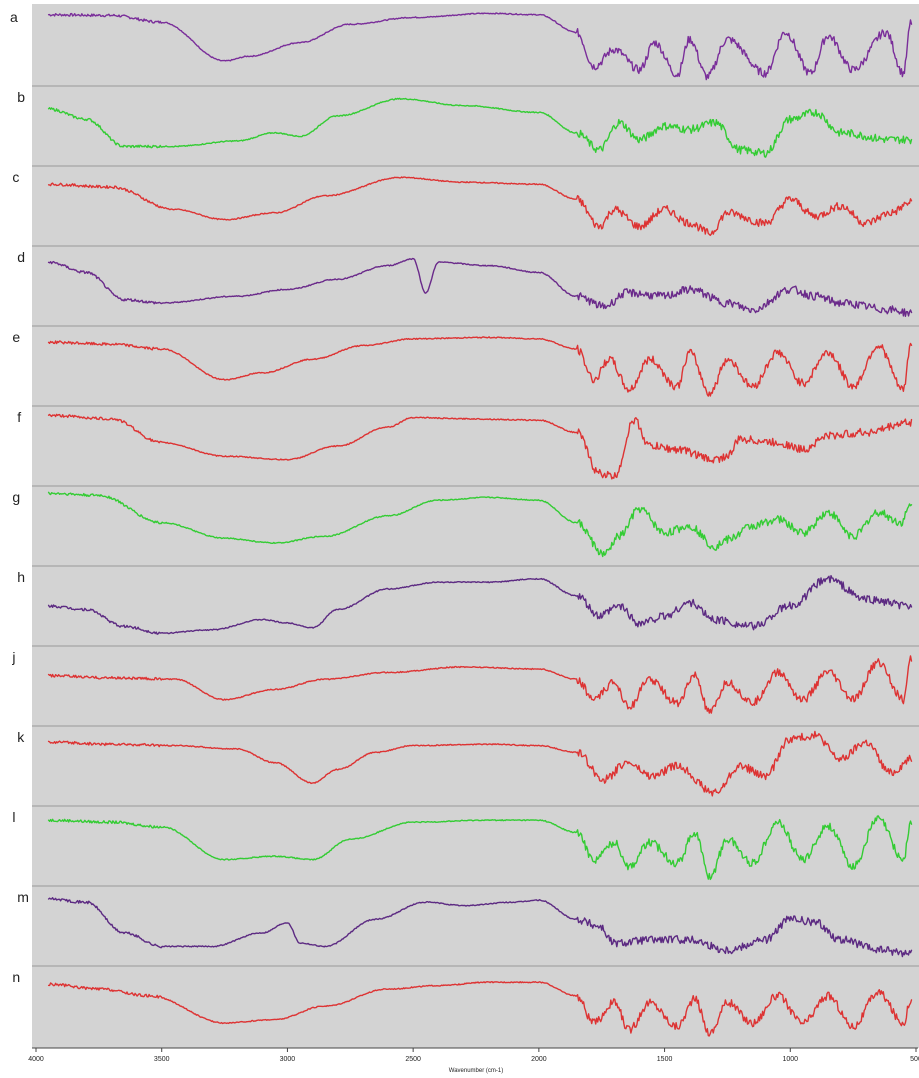 The image size is (919, 1078). Describe the element at coordinates (23, 897) in the screenshot. I see `panel-label-m: m` at that location.